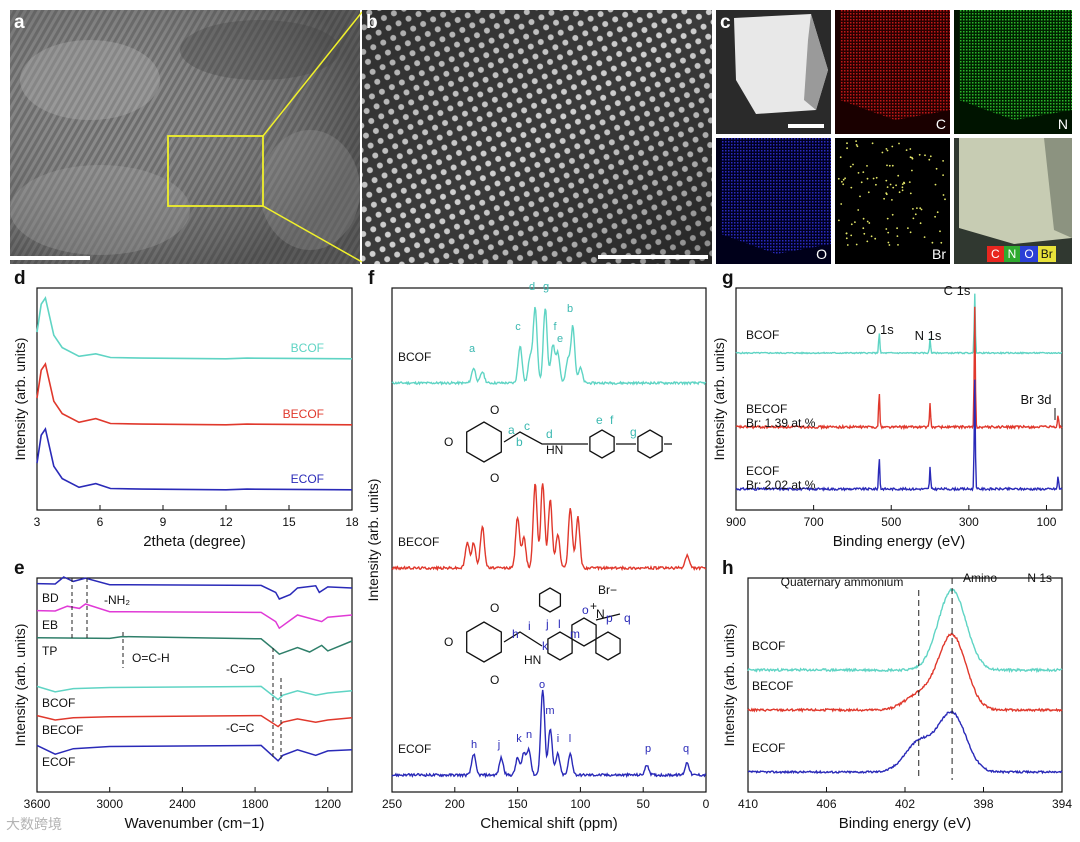 The image size is (1080, 842). Describe the element at coordinates (728, 278) in the screenshot. I see `panel-label-g: g` at that location.